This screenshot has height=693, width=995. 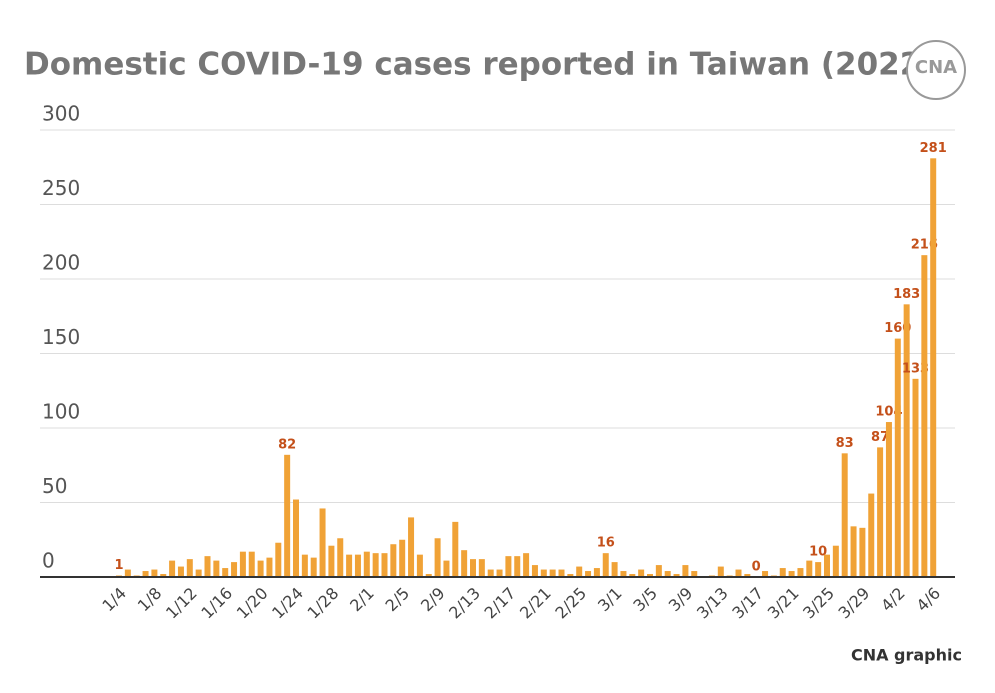 I want to click on x-tick-label: 2/9, so click(x=433, y=600).